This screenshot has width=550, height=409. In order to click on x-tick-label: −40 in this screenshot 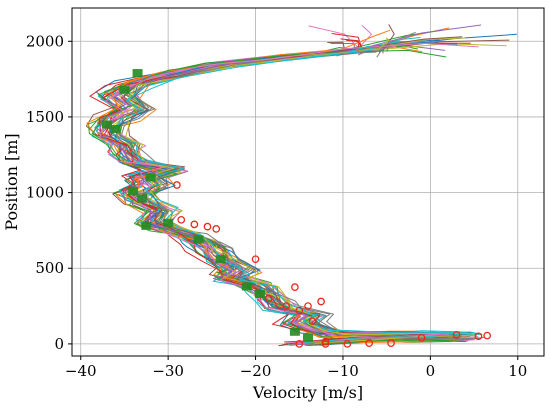, I will do `click(81, 371)`.